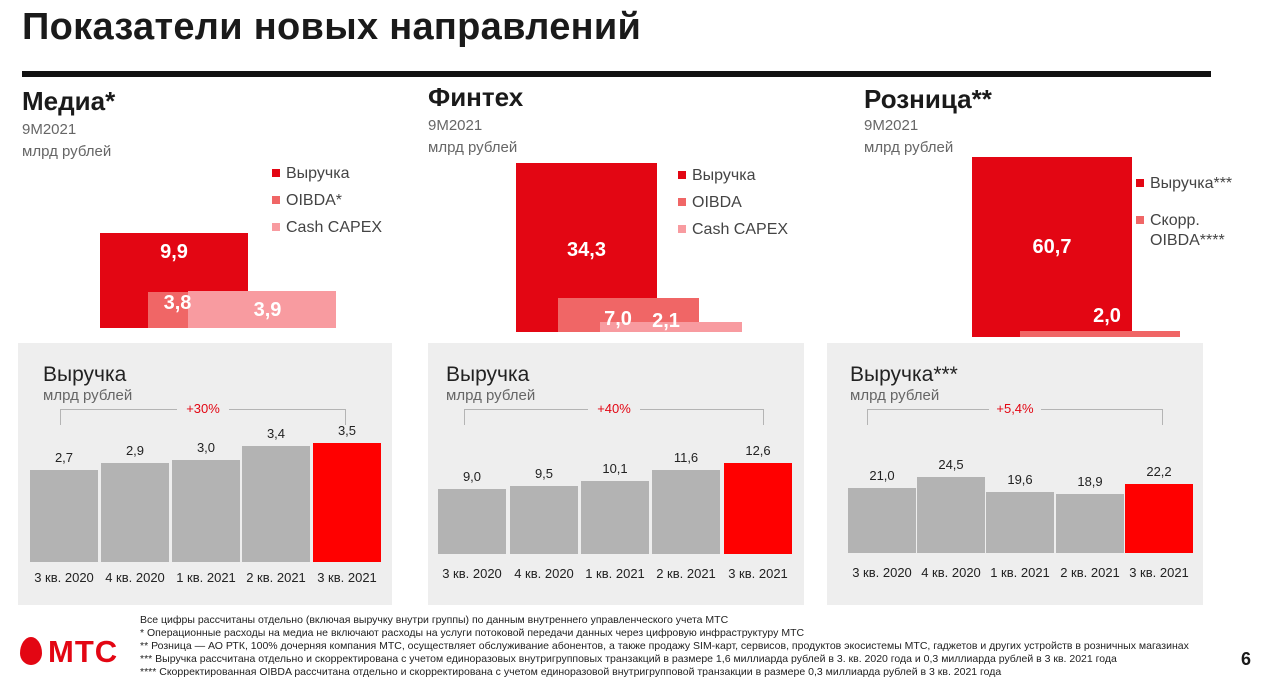 This screenshot has width=1280, height=682. Describe the element at coordinates (1159, 472) in the screenshot. I see `quarter-value-label: 22,2` at that location.